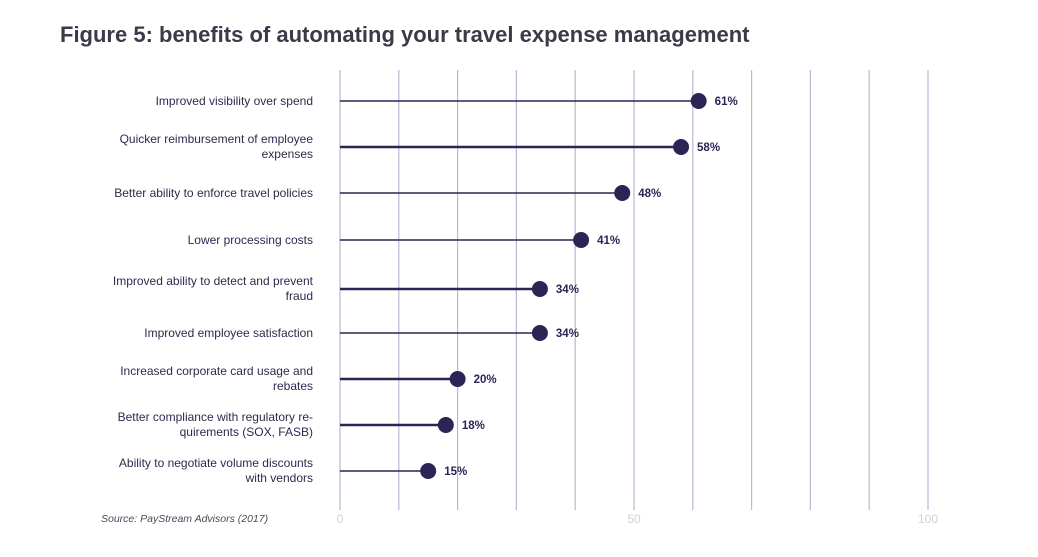 The height and width of the screenshot is (557, 1038). I want to click on category-label-line: Lower processing costs, so click(250, 239).